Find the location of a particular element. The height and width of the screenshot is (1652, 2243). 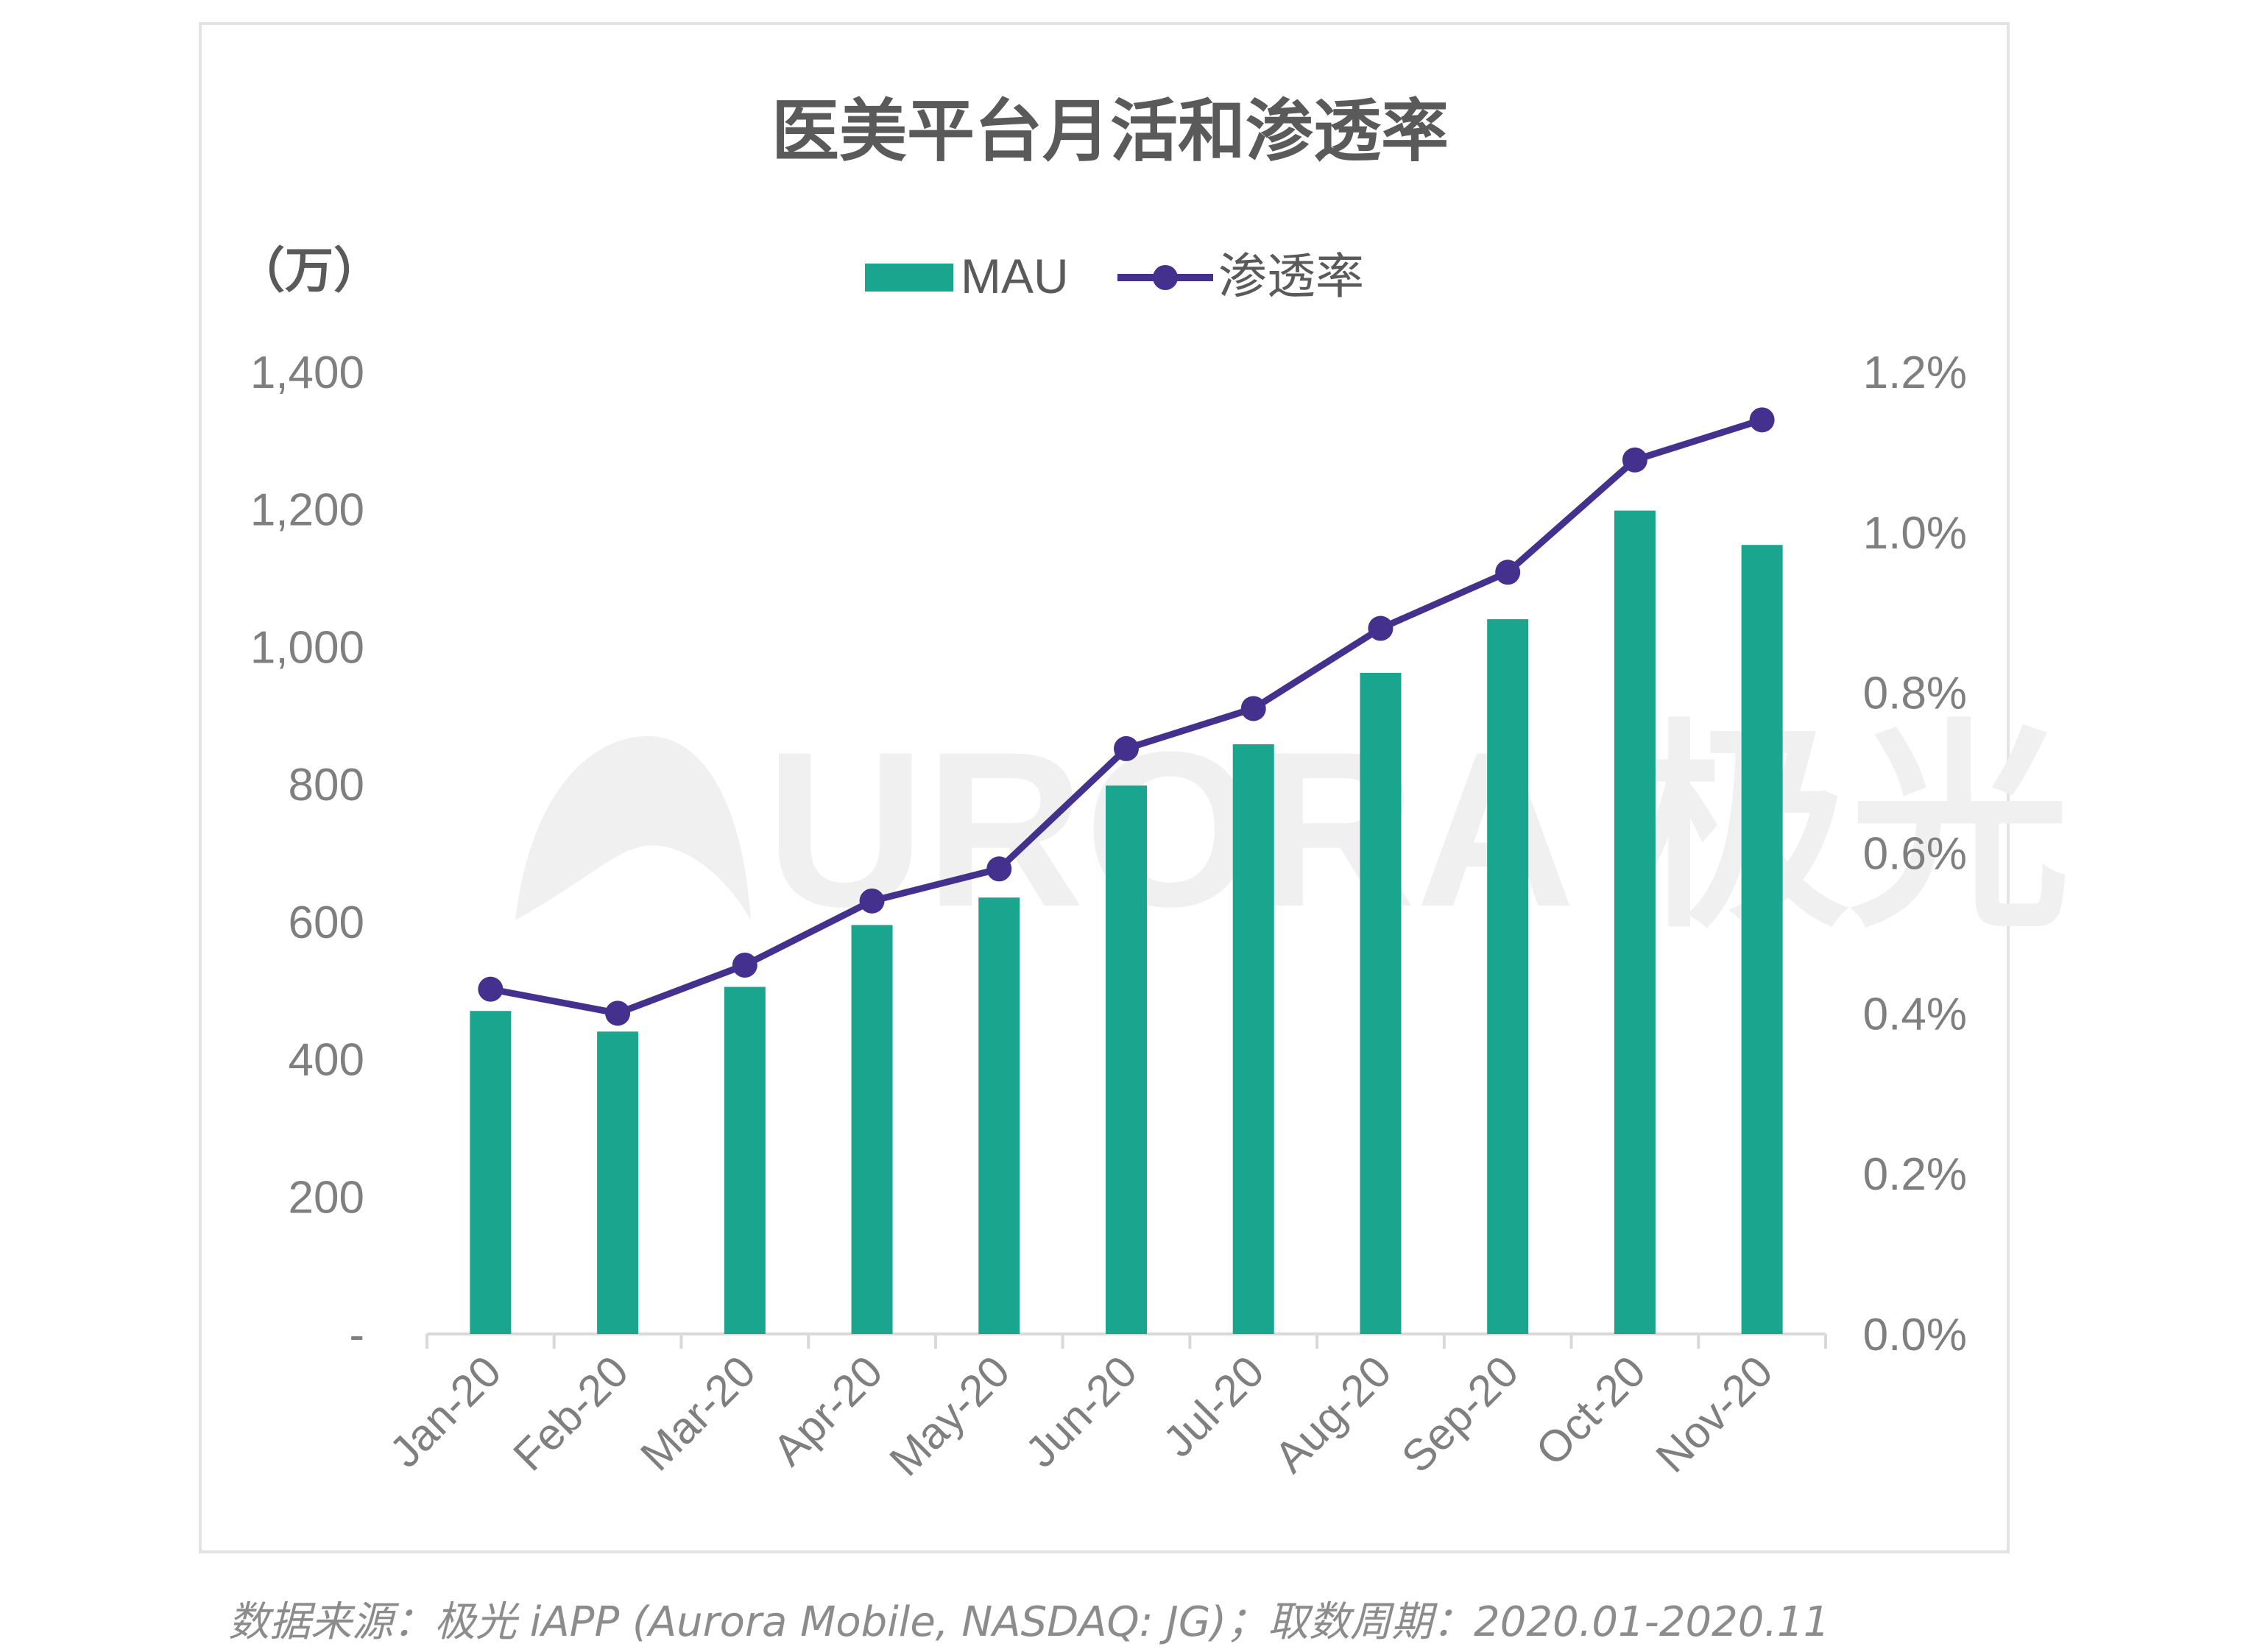

x-tick-label: Jun-20 is located at coordinates (1081, 1411).